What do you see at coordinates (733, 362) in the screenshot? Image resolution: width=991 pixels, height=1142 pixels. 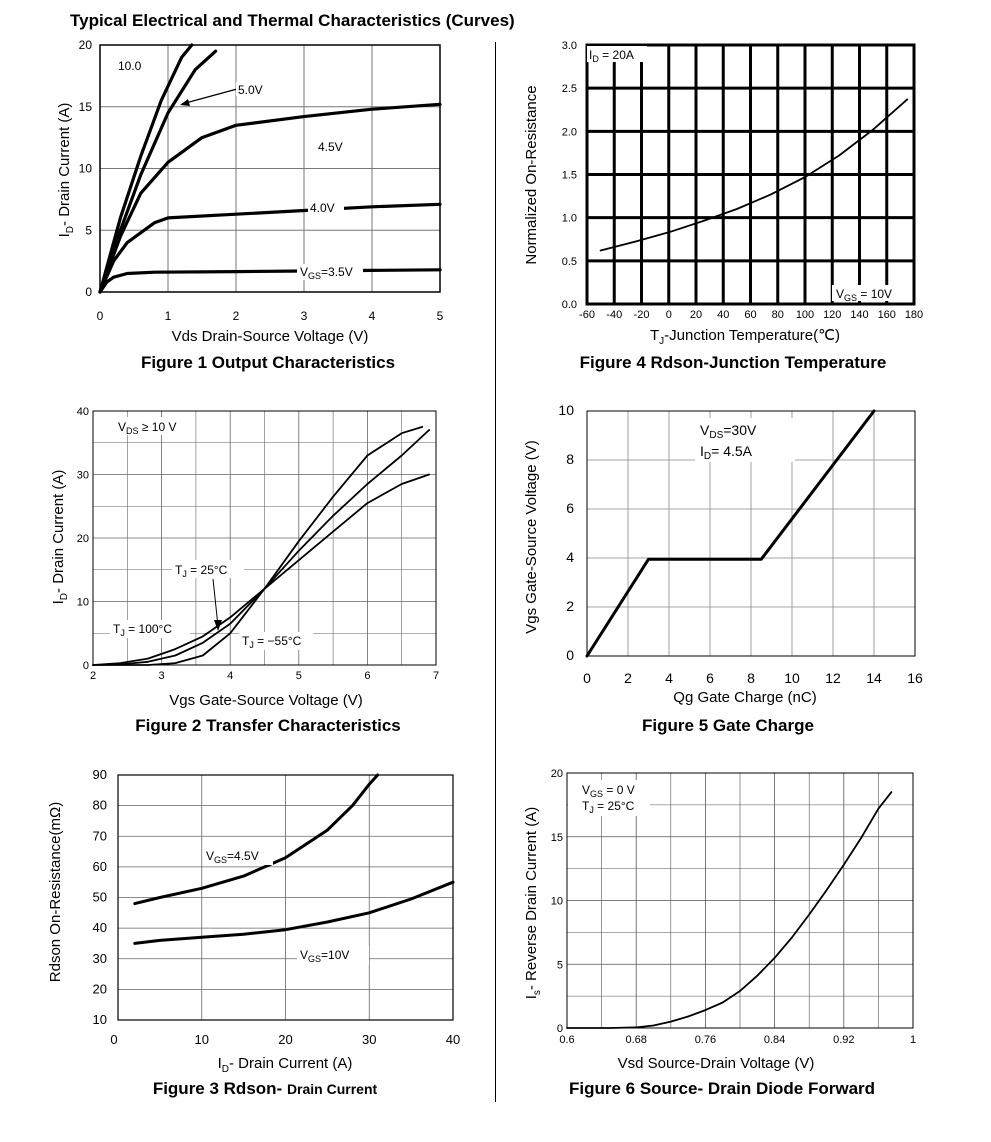 I see `figure-4-caption: Figure 4 Rdson-Junction Temperature` at bounding box center [733, 362].